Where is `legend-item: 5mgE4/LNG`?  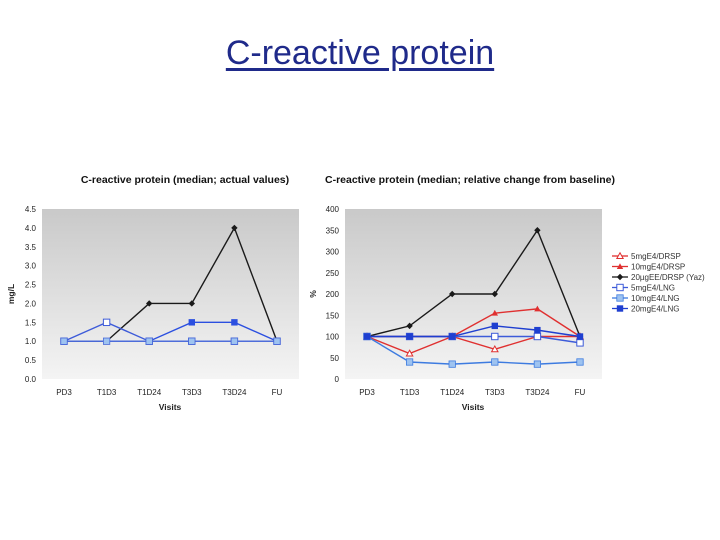 legend-item: 5mgE4/LNG is located at coordinates (643, 288).